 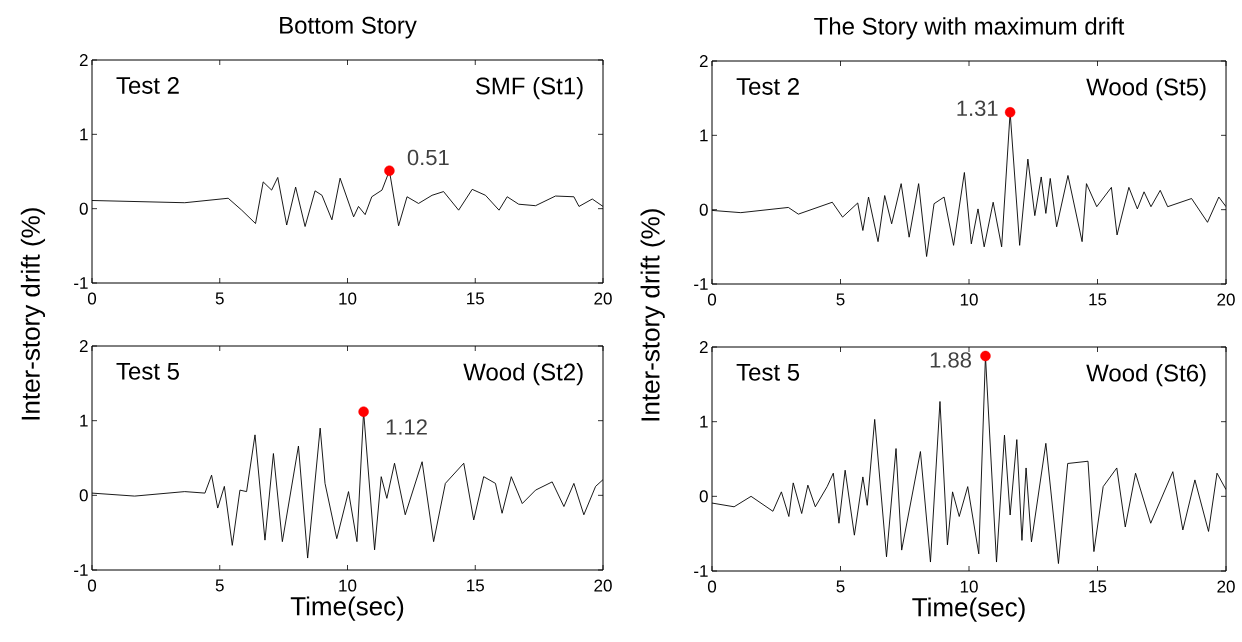 What do you see at coordinates (969, 28) in the screenshot?
I see `chart-title: The Story with maximum drift` at bounding box center [969, 28].